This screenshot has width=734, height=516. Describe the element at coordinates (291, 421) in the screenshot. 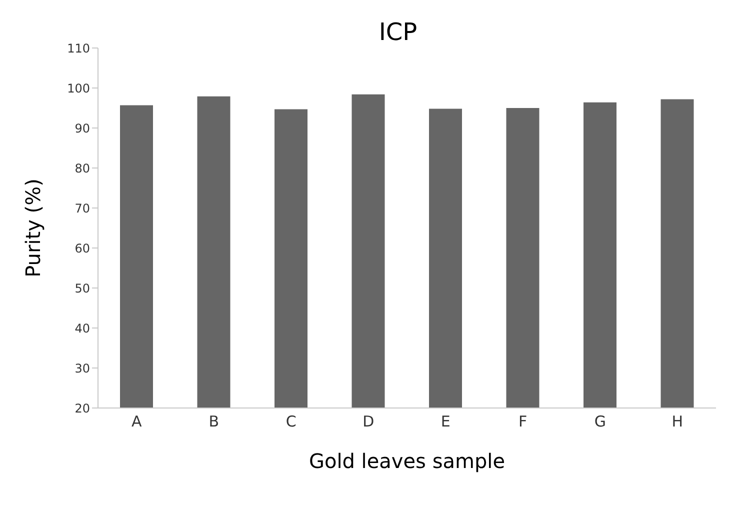

I see `x-tick-label: C` at that location.